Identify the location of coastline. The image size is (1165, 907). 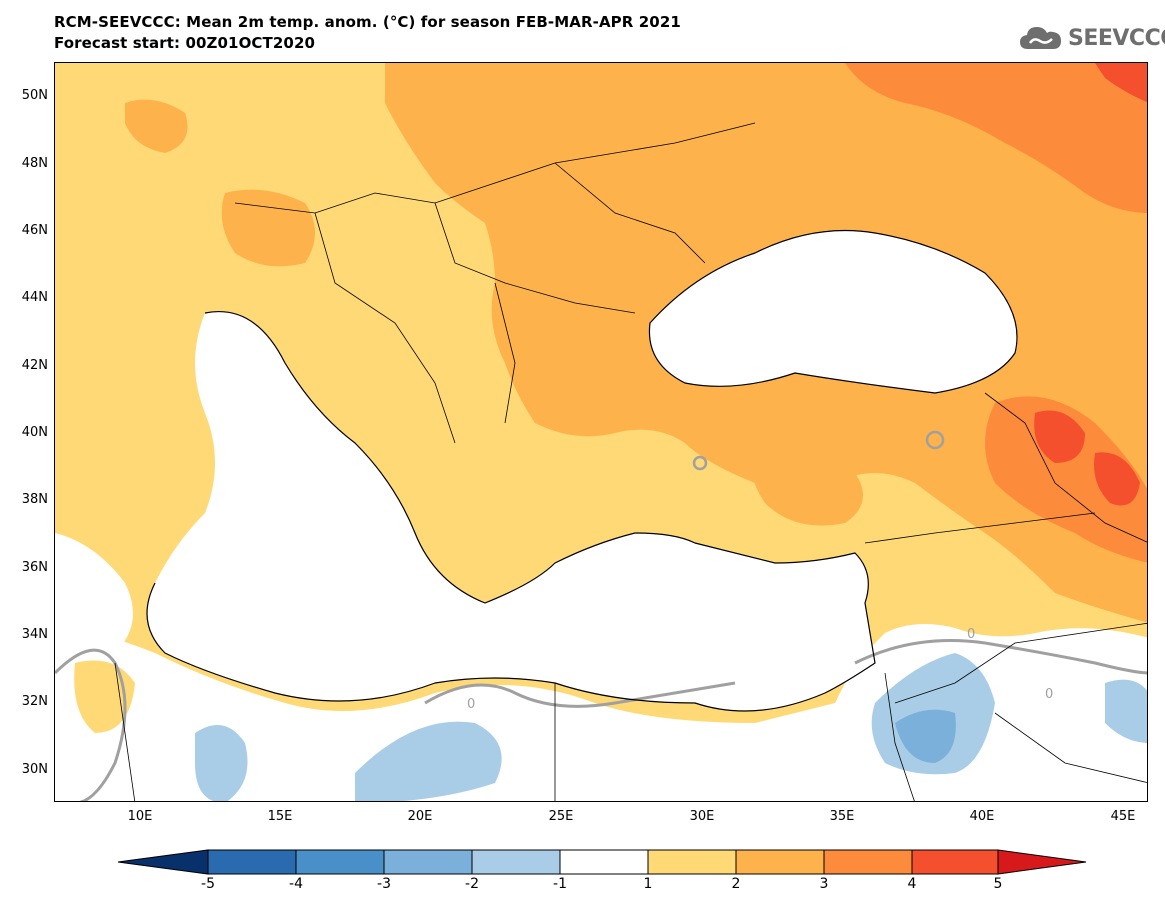
(833, 311).